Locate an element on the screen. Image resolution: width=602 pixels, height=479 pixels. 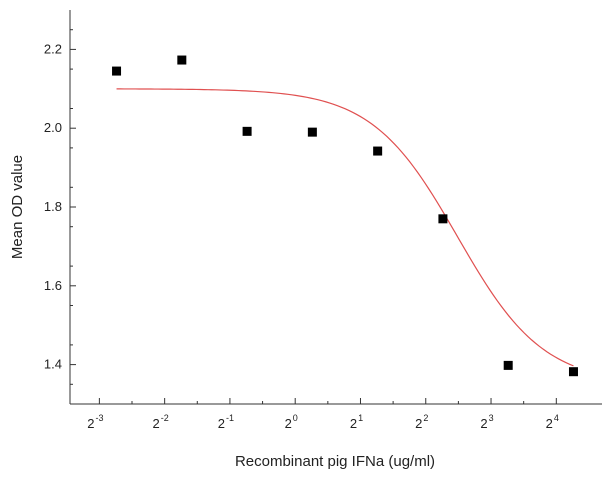
x-tick-label: 22 is located at coordinates (421, 422).